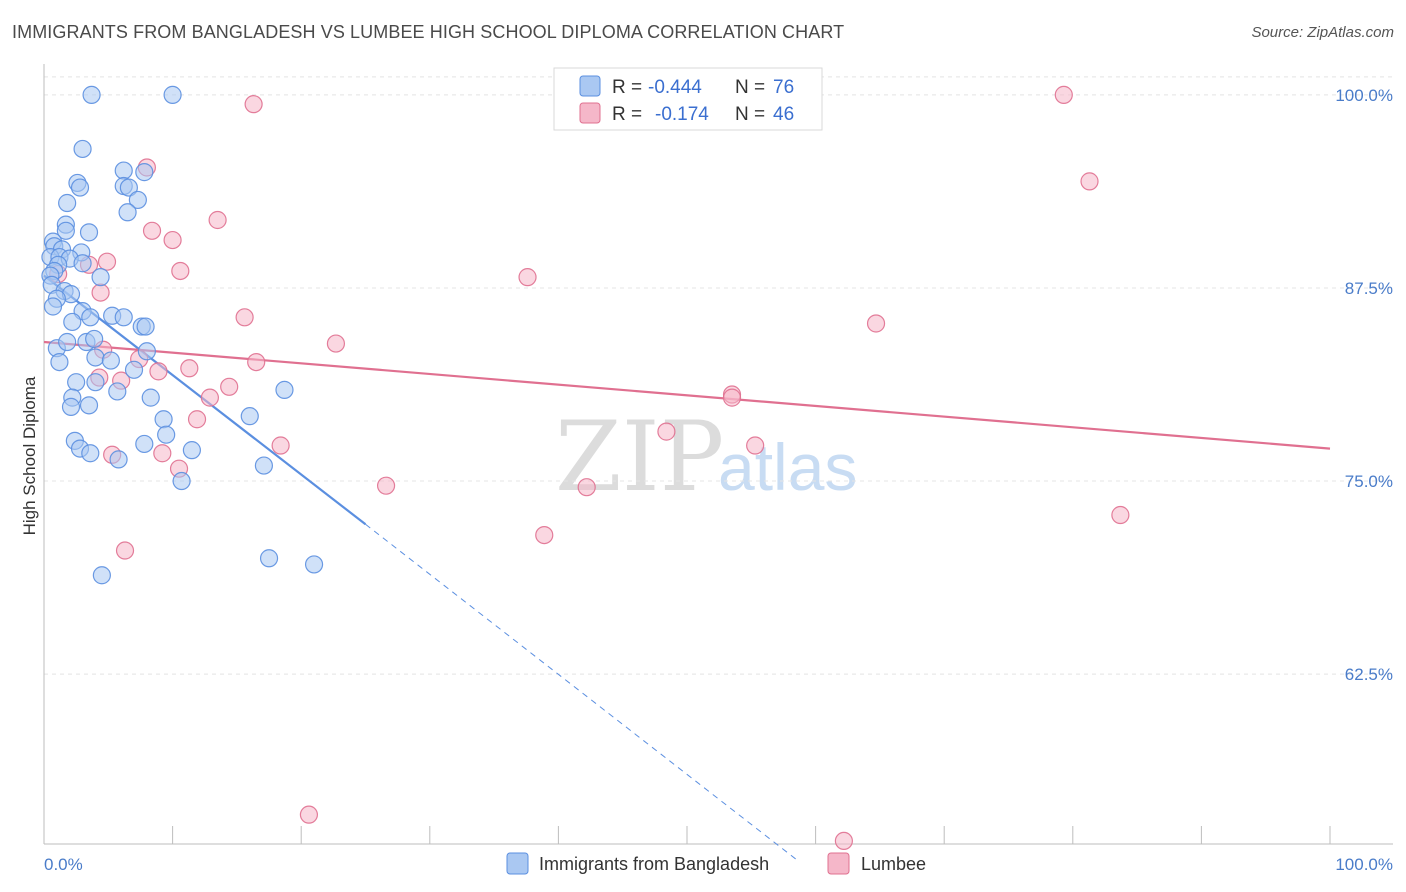 The image size is (1406, 892). I want to click on x-tick-label-max: 100.0%, so click(1364, 864).